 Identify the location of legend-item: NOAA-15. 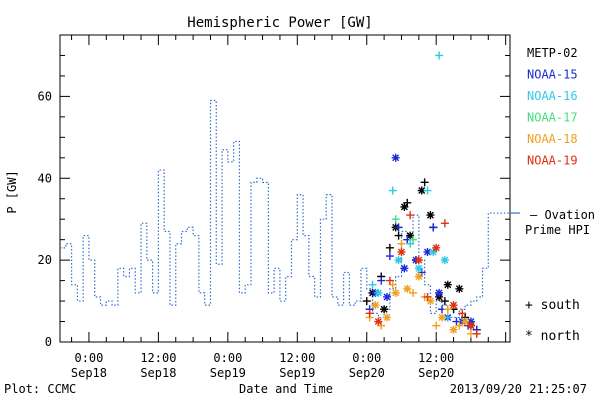
(552, 75).